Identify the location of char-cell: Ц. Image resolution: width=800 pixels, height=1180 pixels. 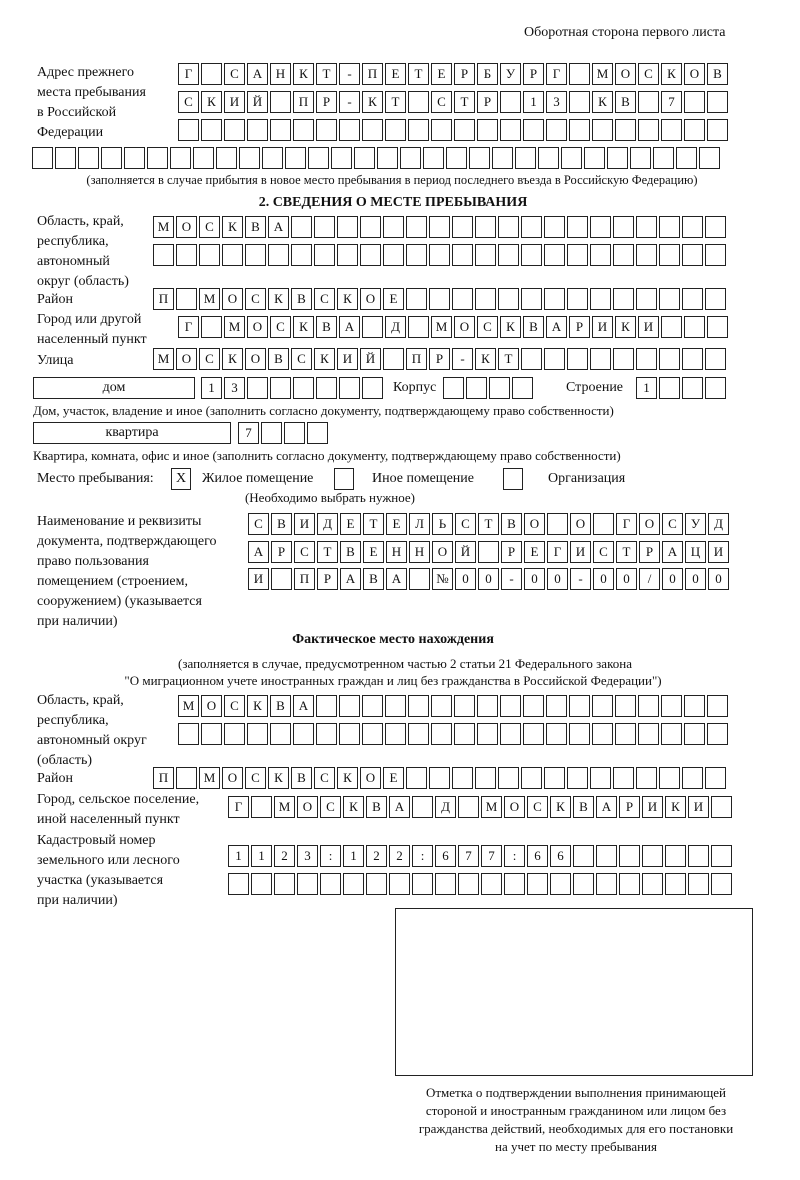
(695, 552).